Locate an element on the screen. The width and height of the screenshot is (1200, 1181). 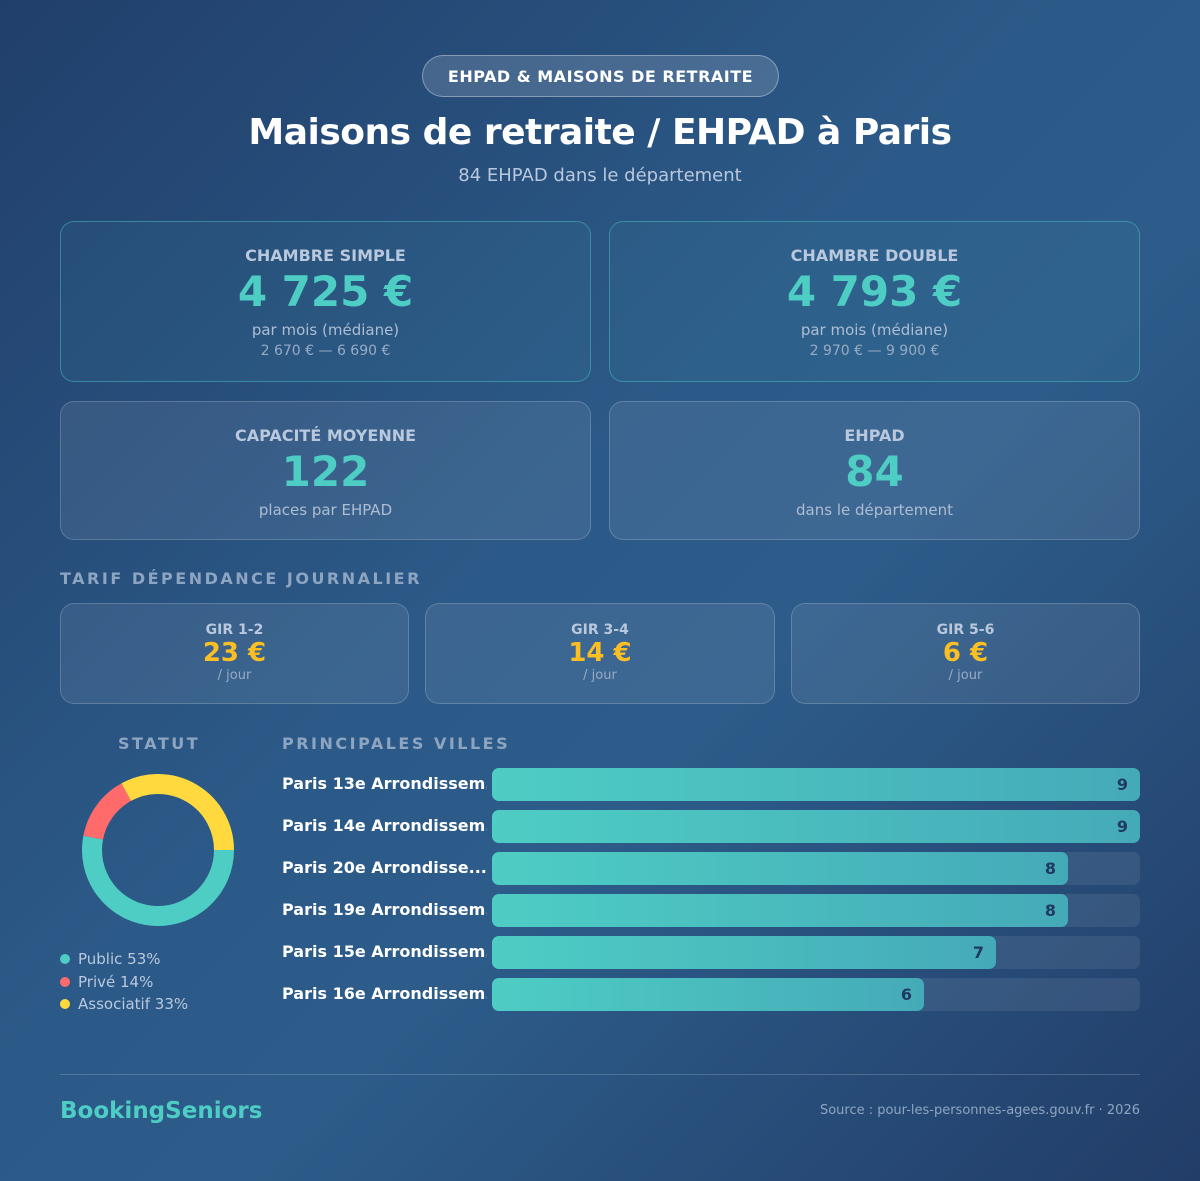
footer-divider is located at coordinates (600, 1074).